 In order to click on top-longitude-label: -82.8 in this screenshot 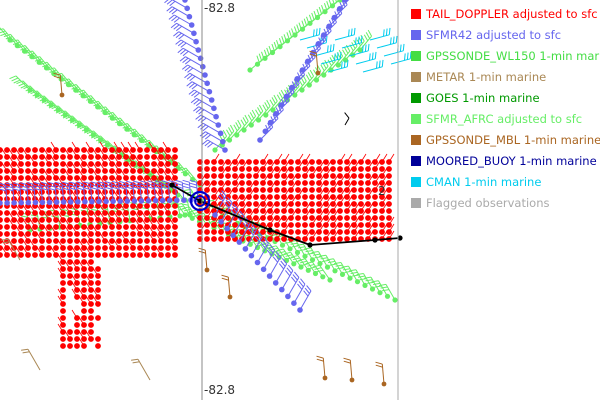, I will do `click(219, 8)`.